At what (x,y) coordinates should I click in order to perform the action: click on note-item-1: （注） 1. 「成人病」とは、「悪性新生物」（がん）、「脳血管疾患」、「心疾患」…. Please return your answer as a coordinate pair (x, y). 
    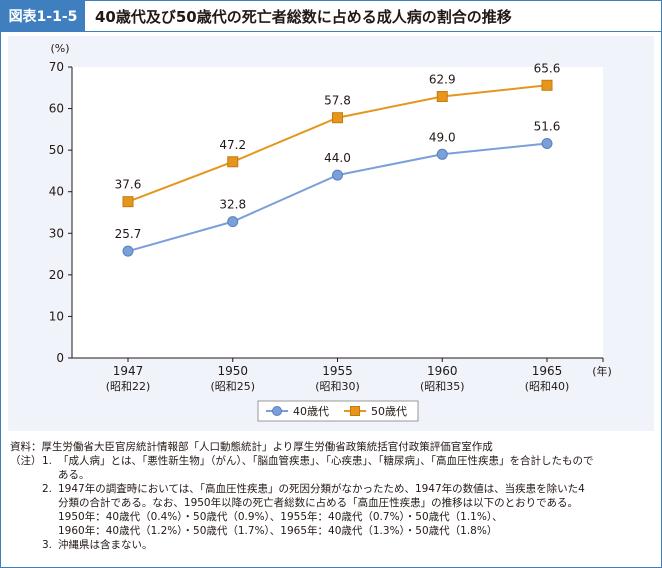
    Looking at the image, I should click on (332, 468).